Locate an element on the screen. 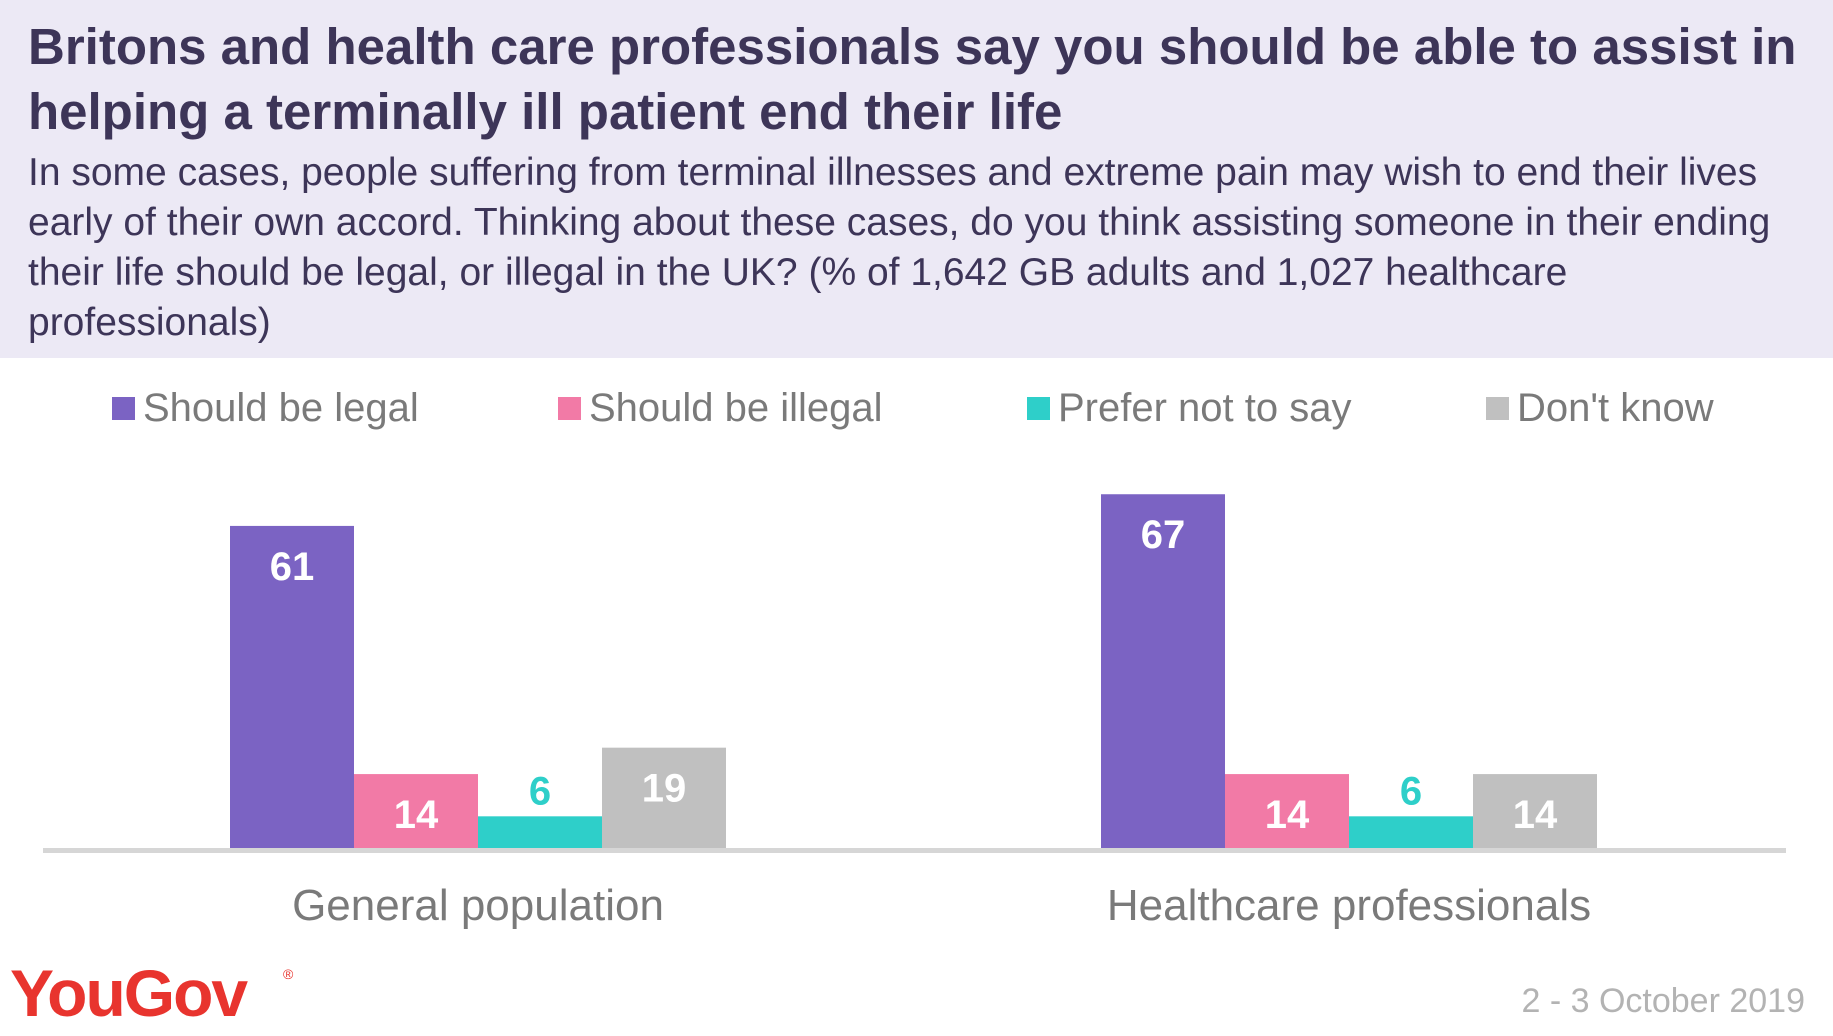  legend-item-should-be-illegal: Should be illegal is located at coordinates (720, 408).